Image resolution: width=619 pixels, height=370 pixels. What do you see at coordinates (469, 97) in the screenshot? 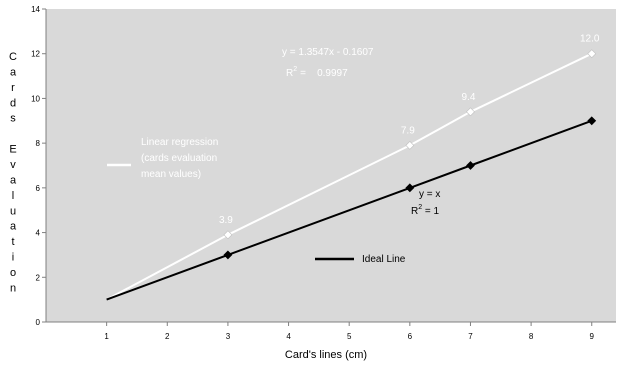
I see `data-label: 9.4` at bounding box center [469, 97].